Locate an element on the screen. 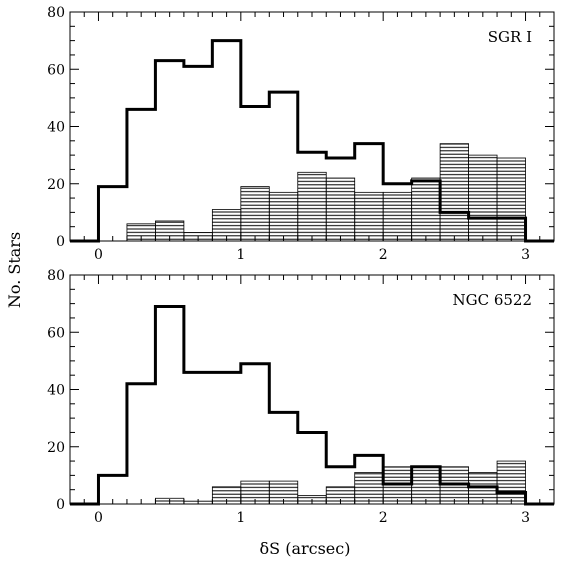  x-axis-title: δS (arcsec) is located at coordinates (305, 548).